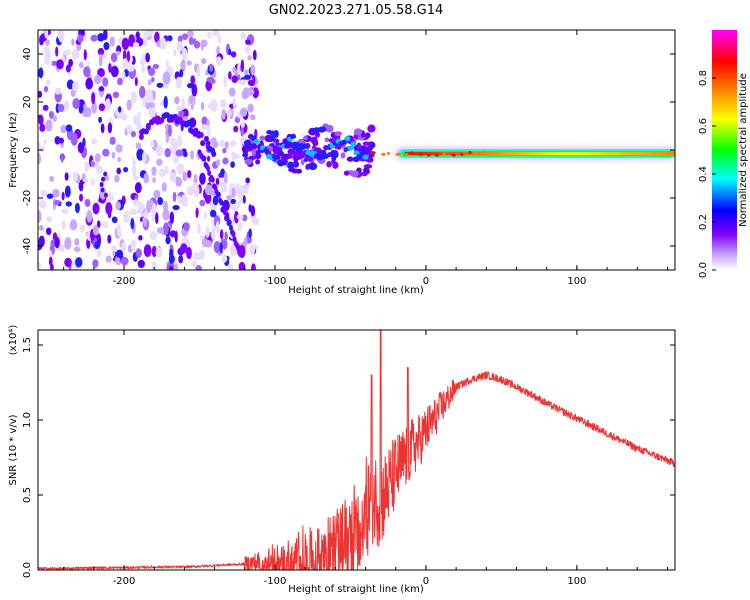 This screenshot has height=600, width=750. What do you see at coordinates (124, 581) in the screenshot?
I see `snr-x-tick-label: -200` at bounding box center [124, 581].